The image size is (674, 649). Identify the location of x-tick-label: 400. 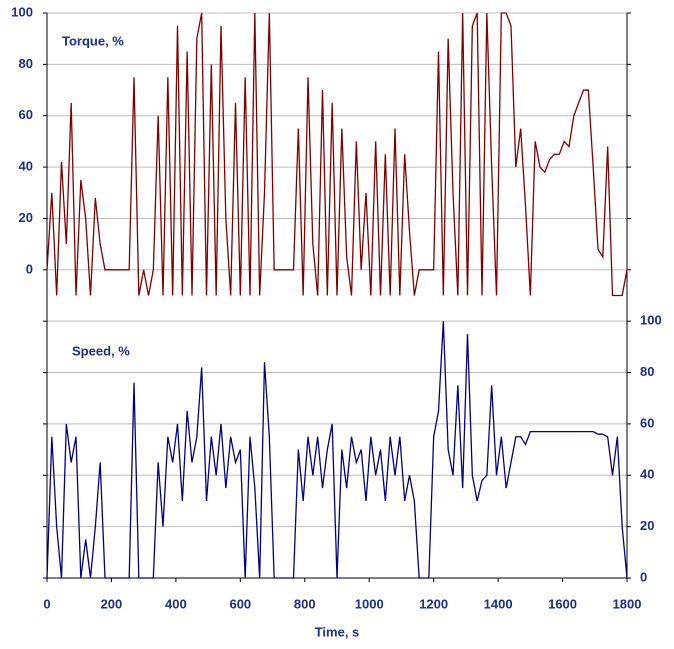
(176, 603).